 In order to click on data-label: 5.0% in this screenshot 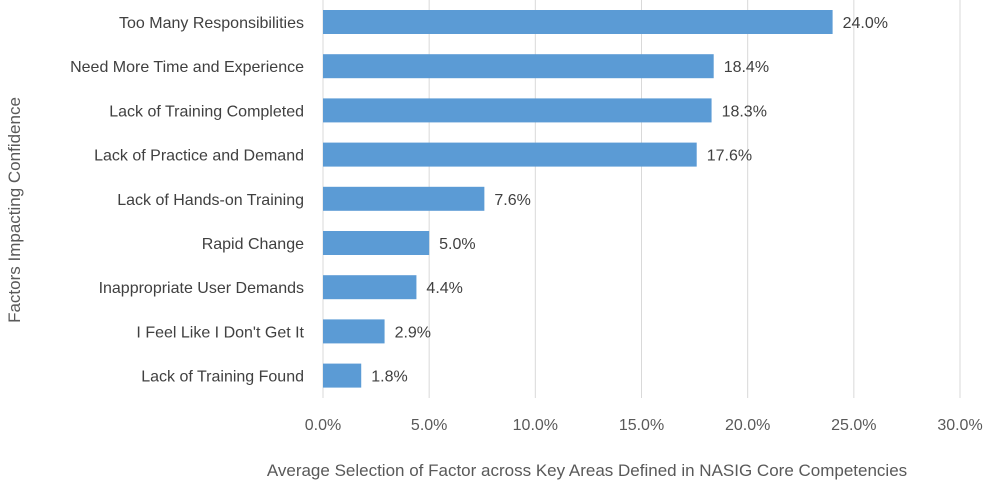, I will do `click(457, 244)`.